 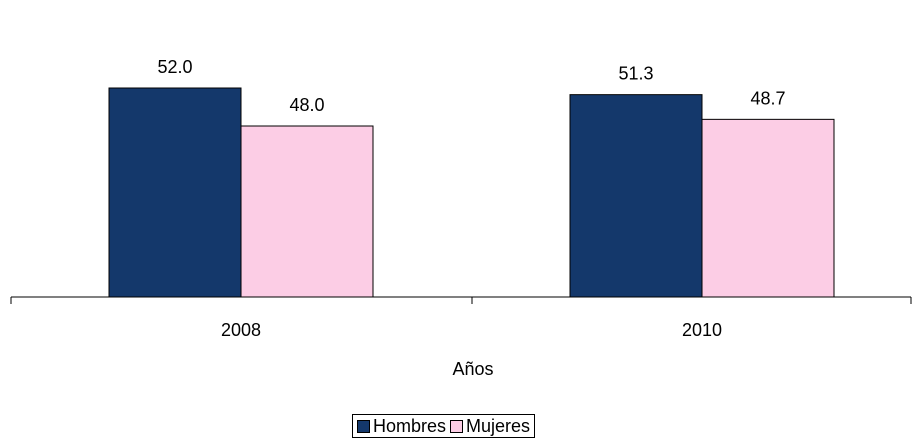 I want to click on bar-hombres-2010, so click(x=636, y=196).